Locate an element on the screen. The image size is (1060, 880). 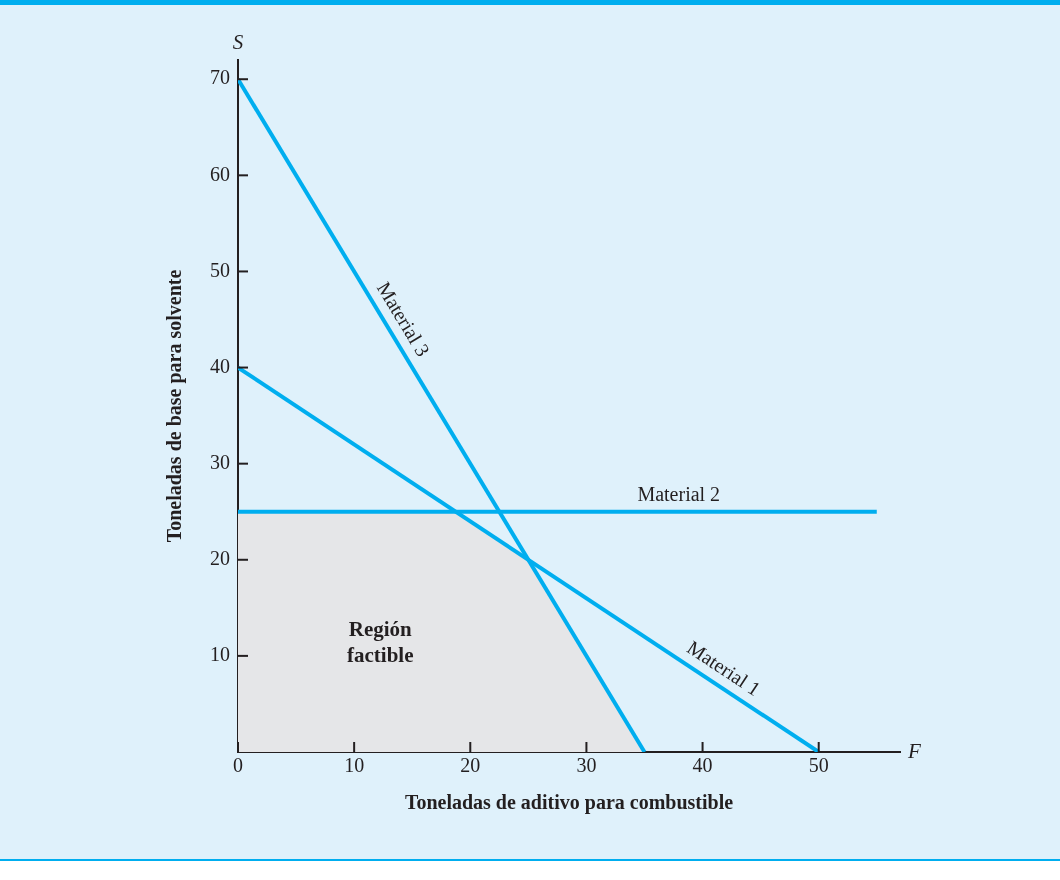
x-tick-label: 20 is located at coordinates (470, 765).